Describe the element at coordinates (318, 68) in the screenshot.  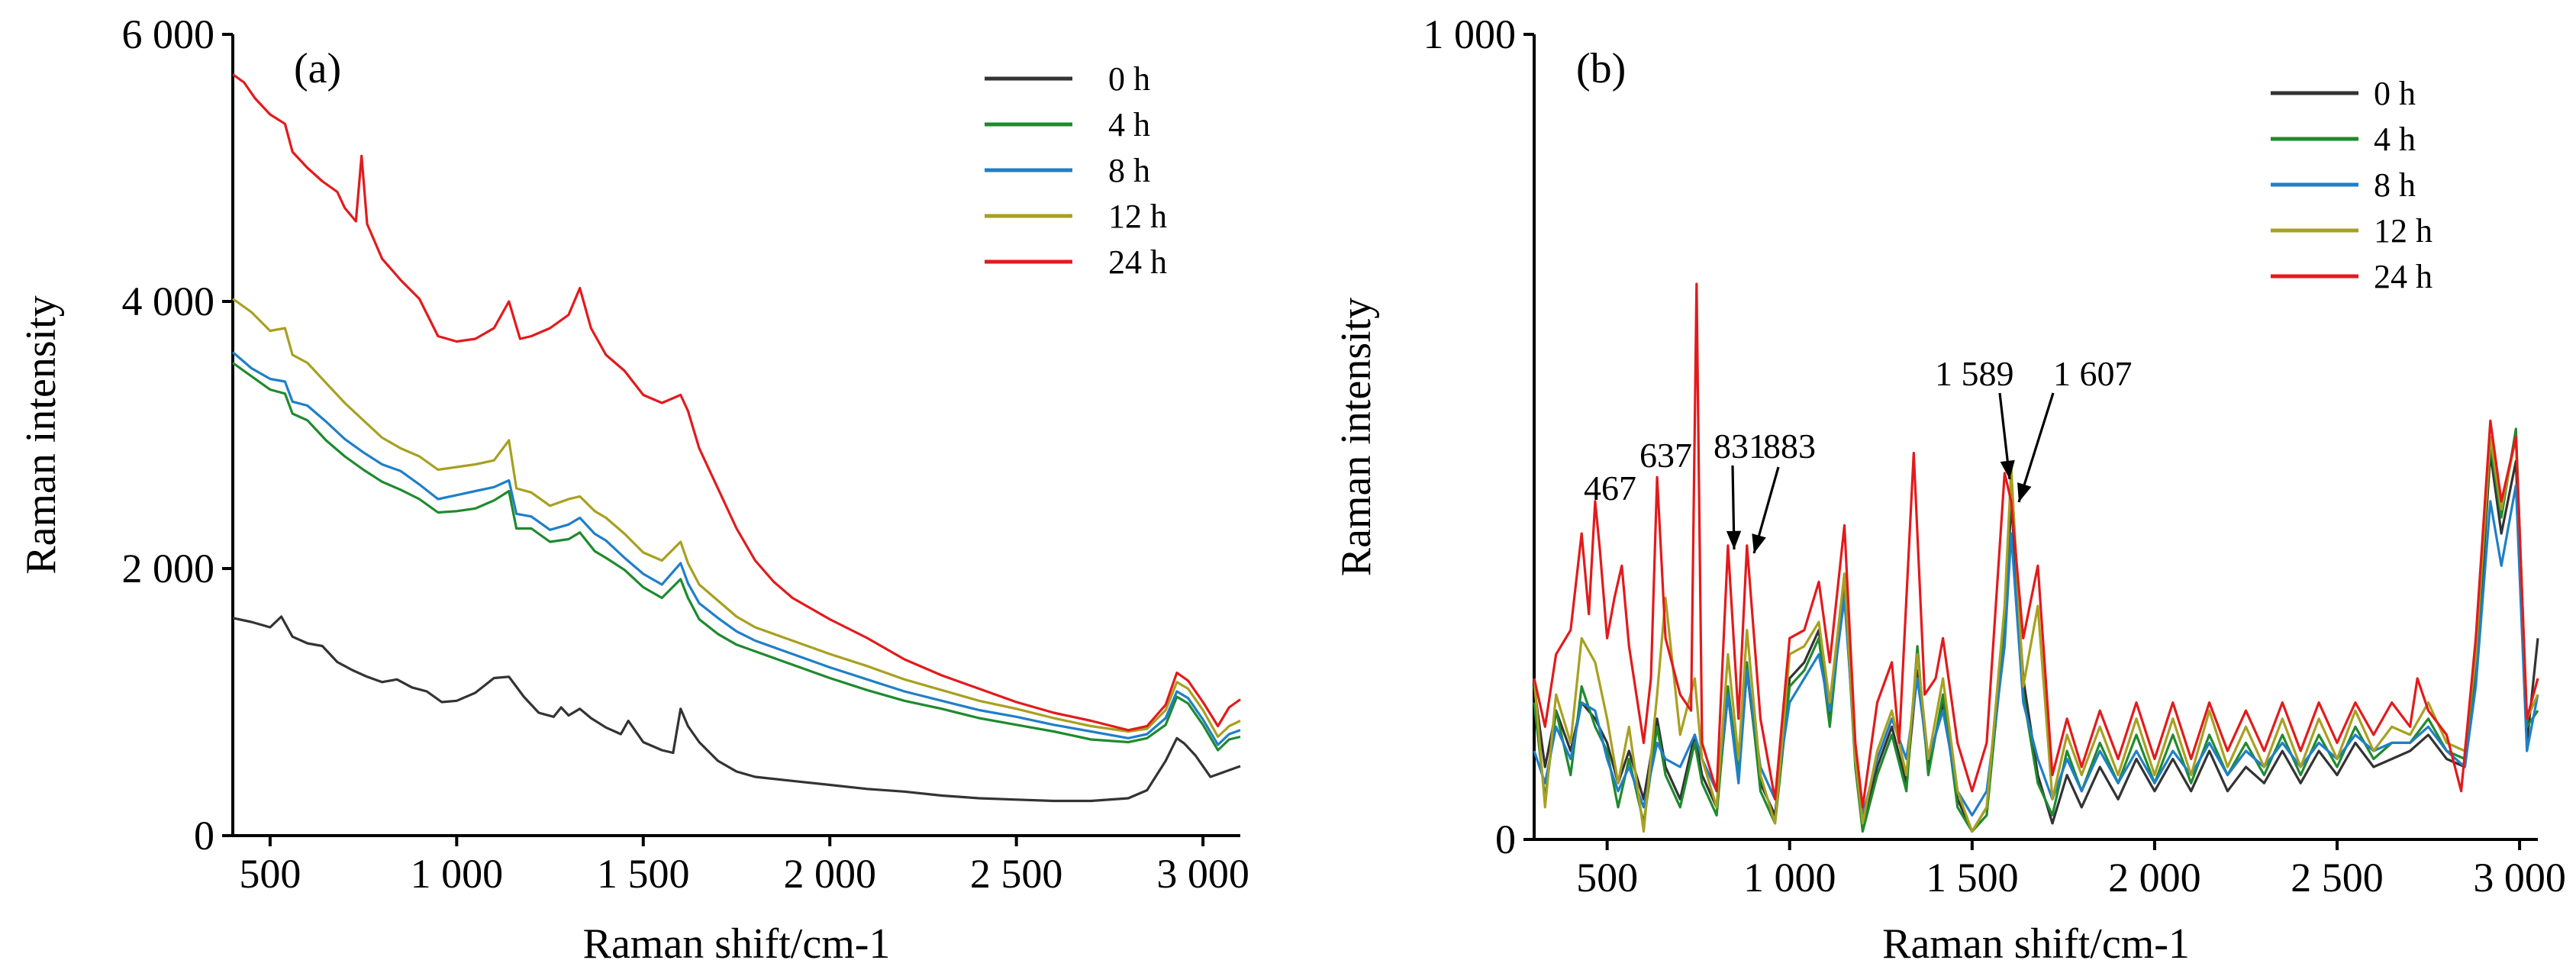
I see `panel-label: (a)` at that location.